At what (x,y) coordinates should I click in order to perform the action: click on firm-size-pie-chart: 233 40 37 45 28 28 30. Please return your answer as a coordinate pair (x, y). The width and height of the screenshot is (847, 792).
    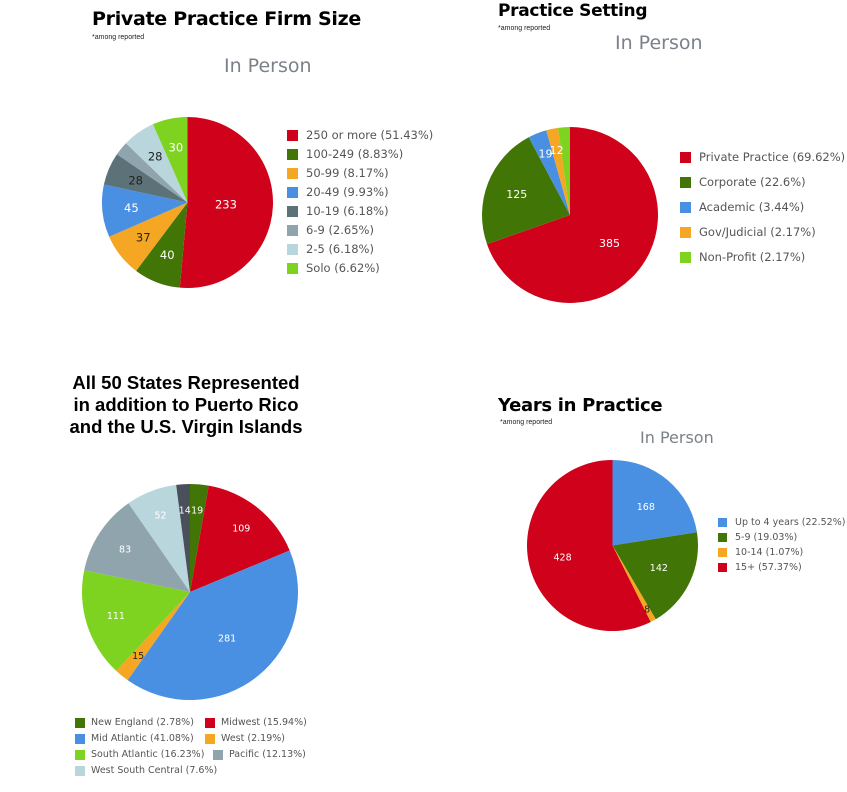
    Looking at the image, I should click on (187, 202).